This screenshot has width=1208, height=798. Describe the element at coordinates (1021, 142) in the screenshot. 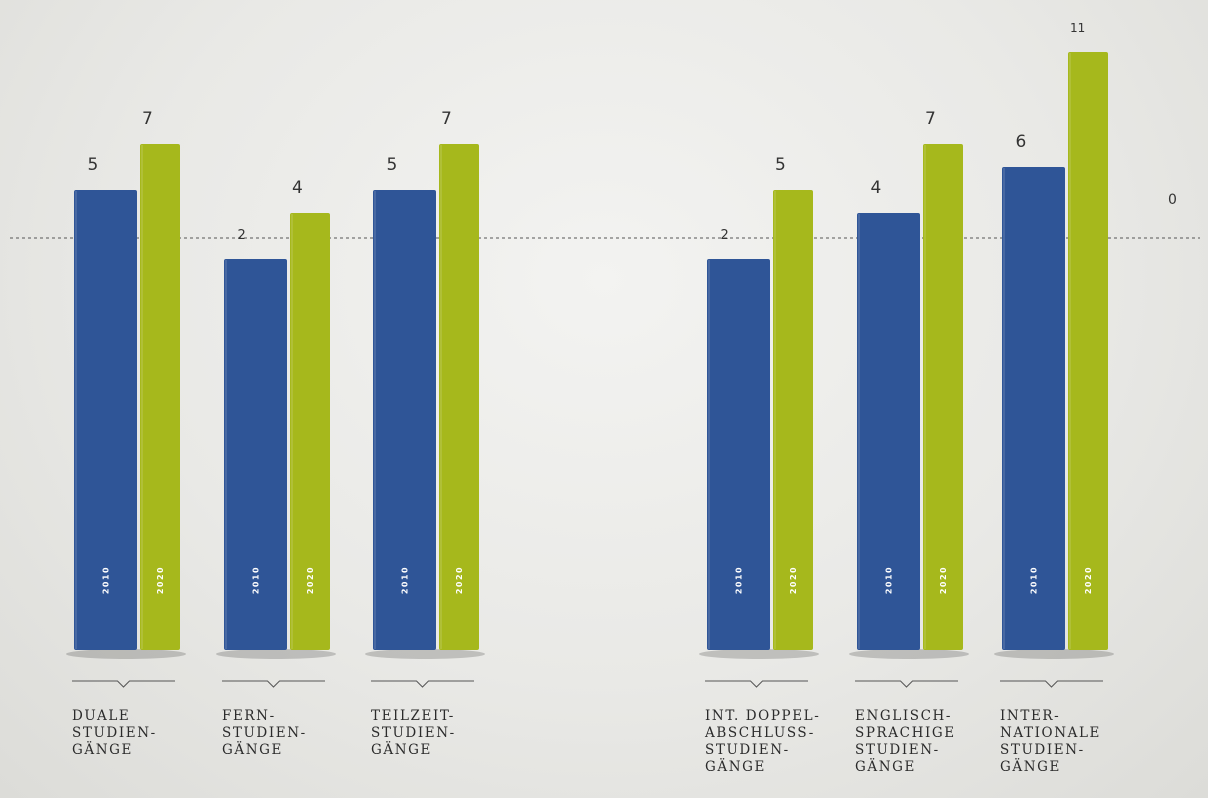

I see `bar-value-label: 6` at that location.